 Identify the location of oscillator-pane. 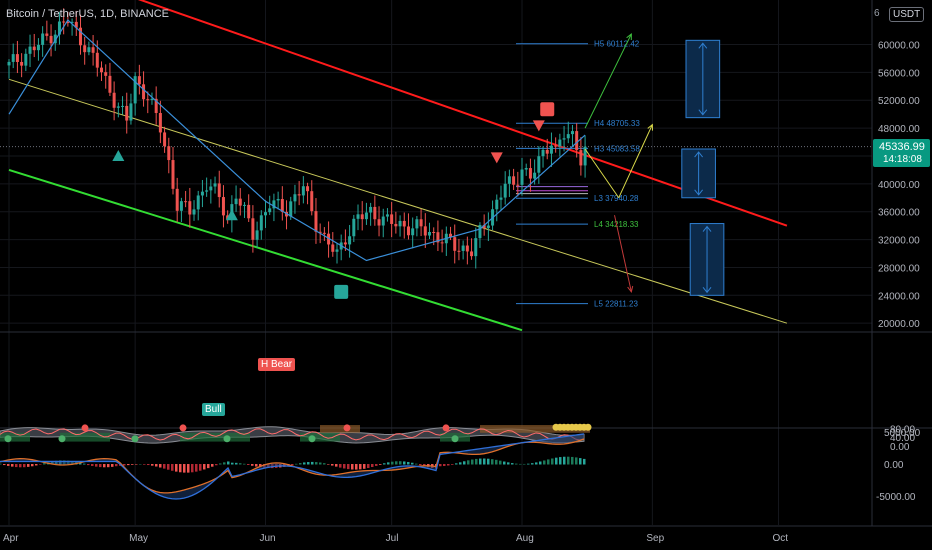
(296, 433).